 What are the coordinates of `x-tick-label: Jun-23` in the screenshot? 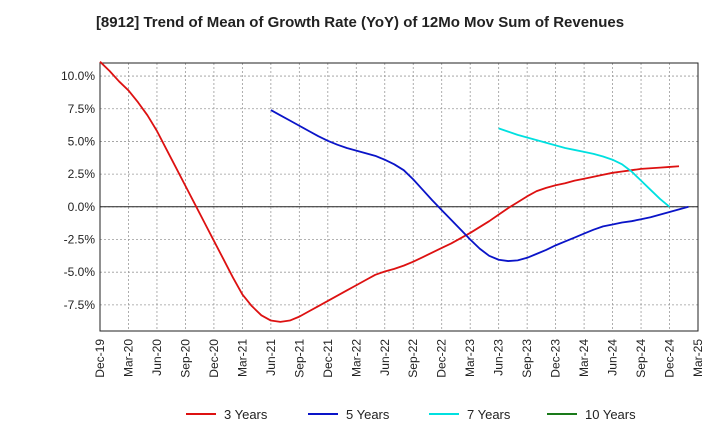 It's located at (499, 357).